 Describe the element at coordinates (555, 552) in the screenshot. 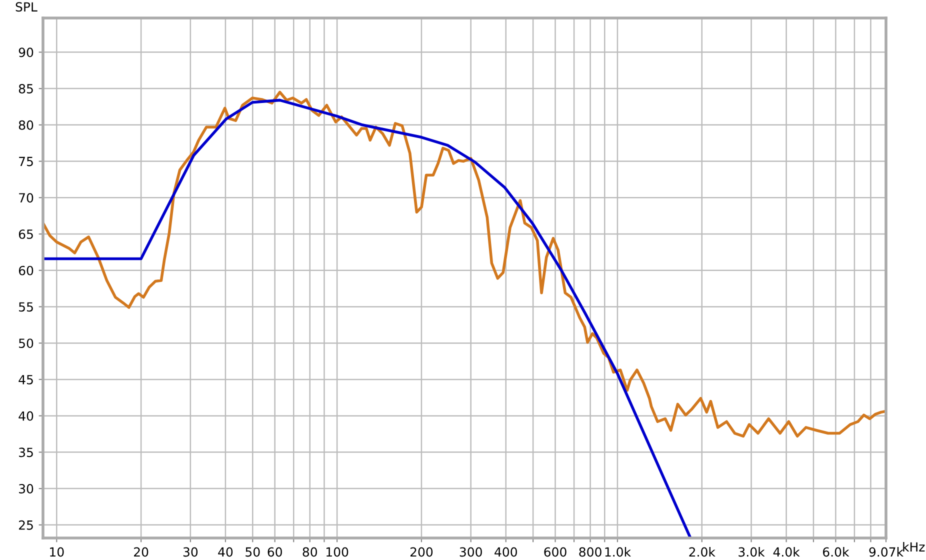

I see `x-tick-label: 600` at that location.